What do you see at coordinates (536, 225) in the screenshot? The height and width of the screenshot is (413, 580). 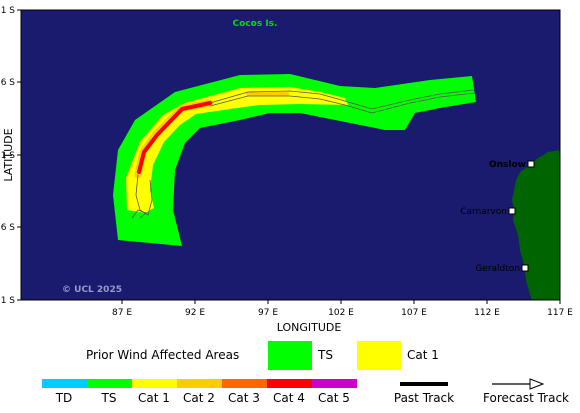 I see `australia-land` at bounding box center [536, 225].